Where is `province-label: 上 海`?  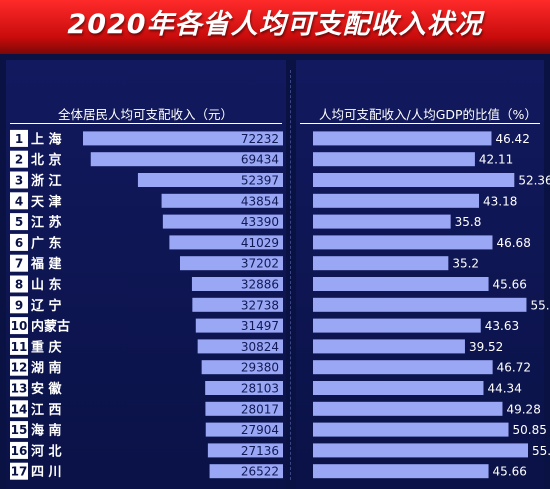 province-label: 上 海 is located at coordinates (46, 139).